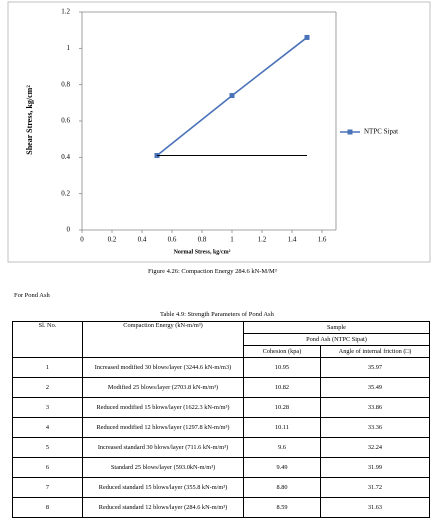 This screenshot has width=444, height=524. Describe the element at coordinates (47, 487) in the screenshot. I see `table-cell: 7` at that location.